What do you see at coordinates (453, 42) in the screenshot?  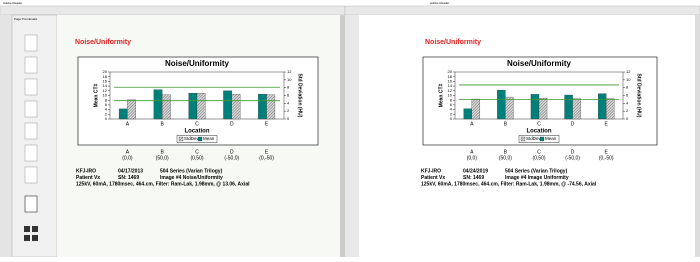 I see `heading: Noise/Uniformity` at bounding box center [453, 42].